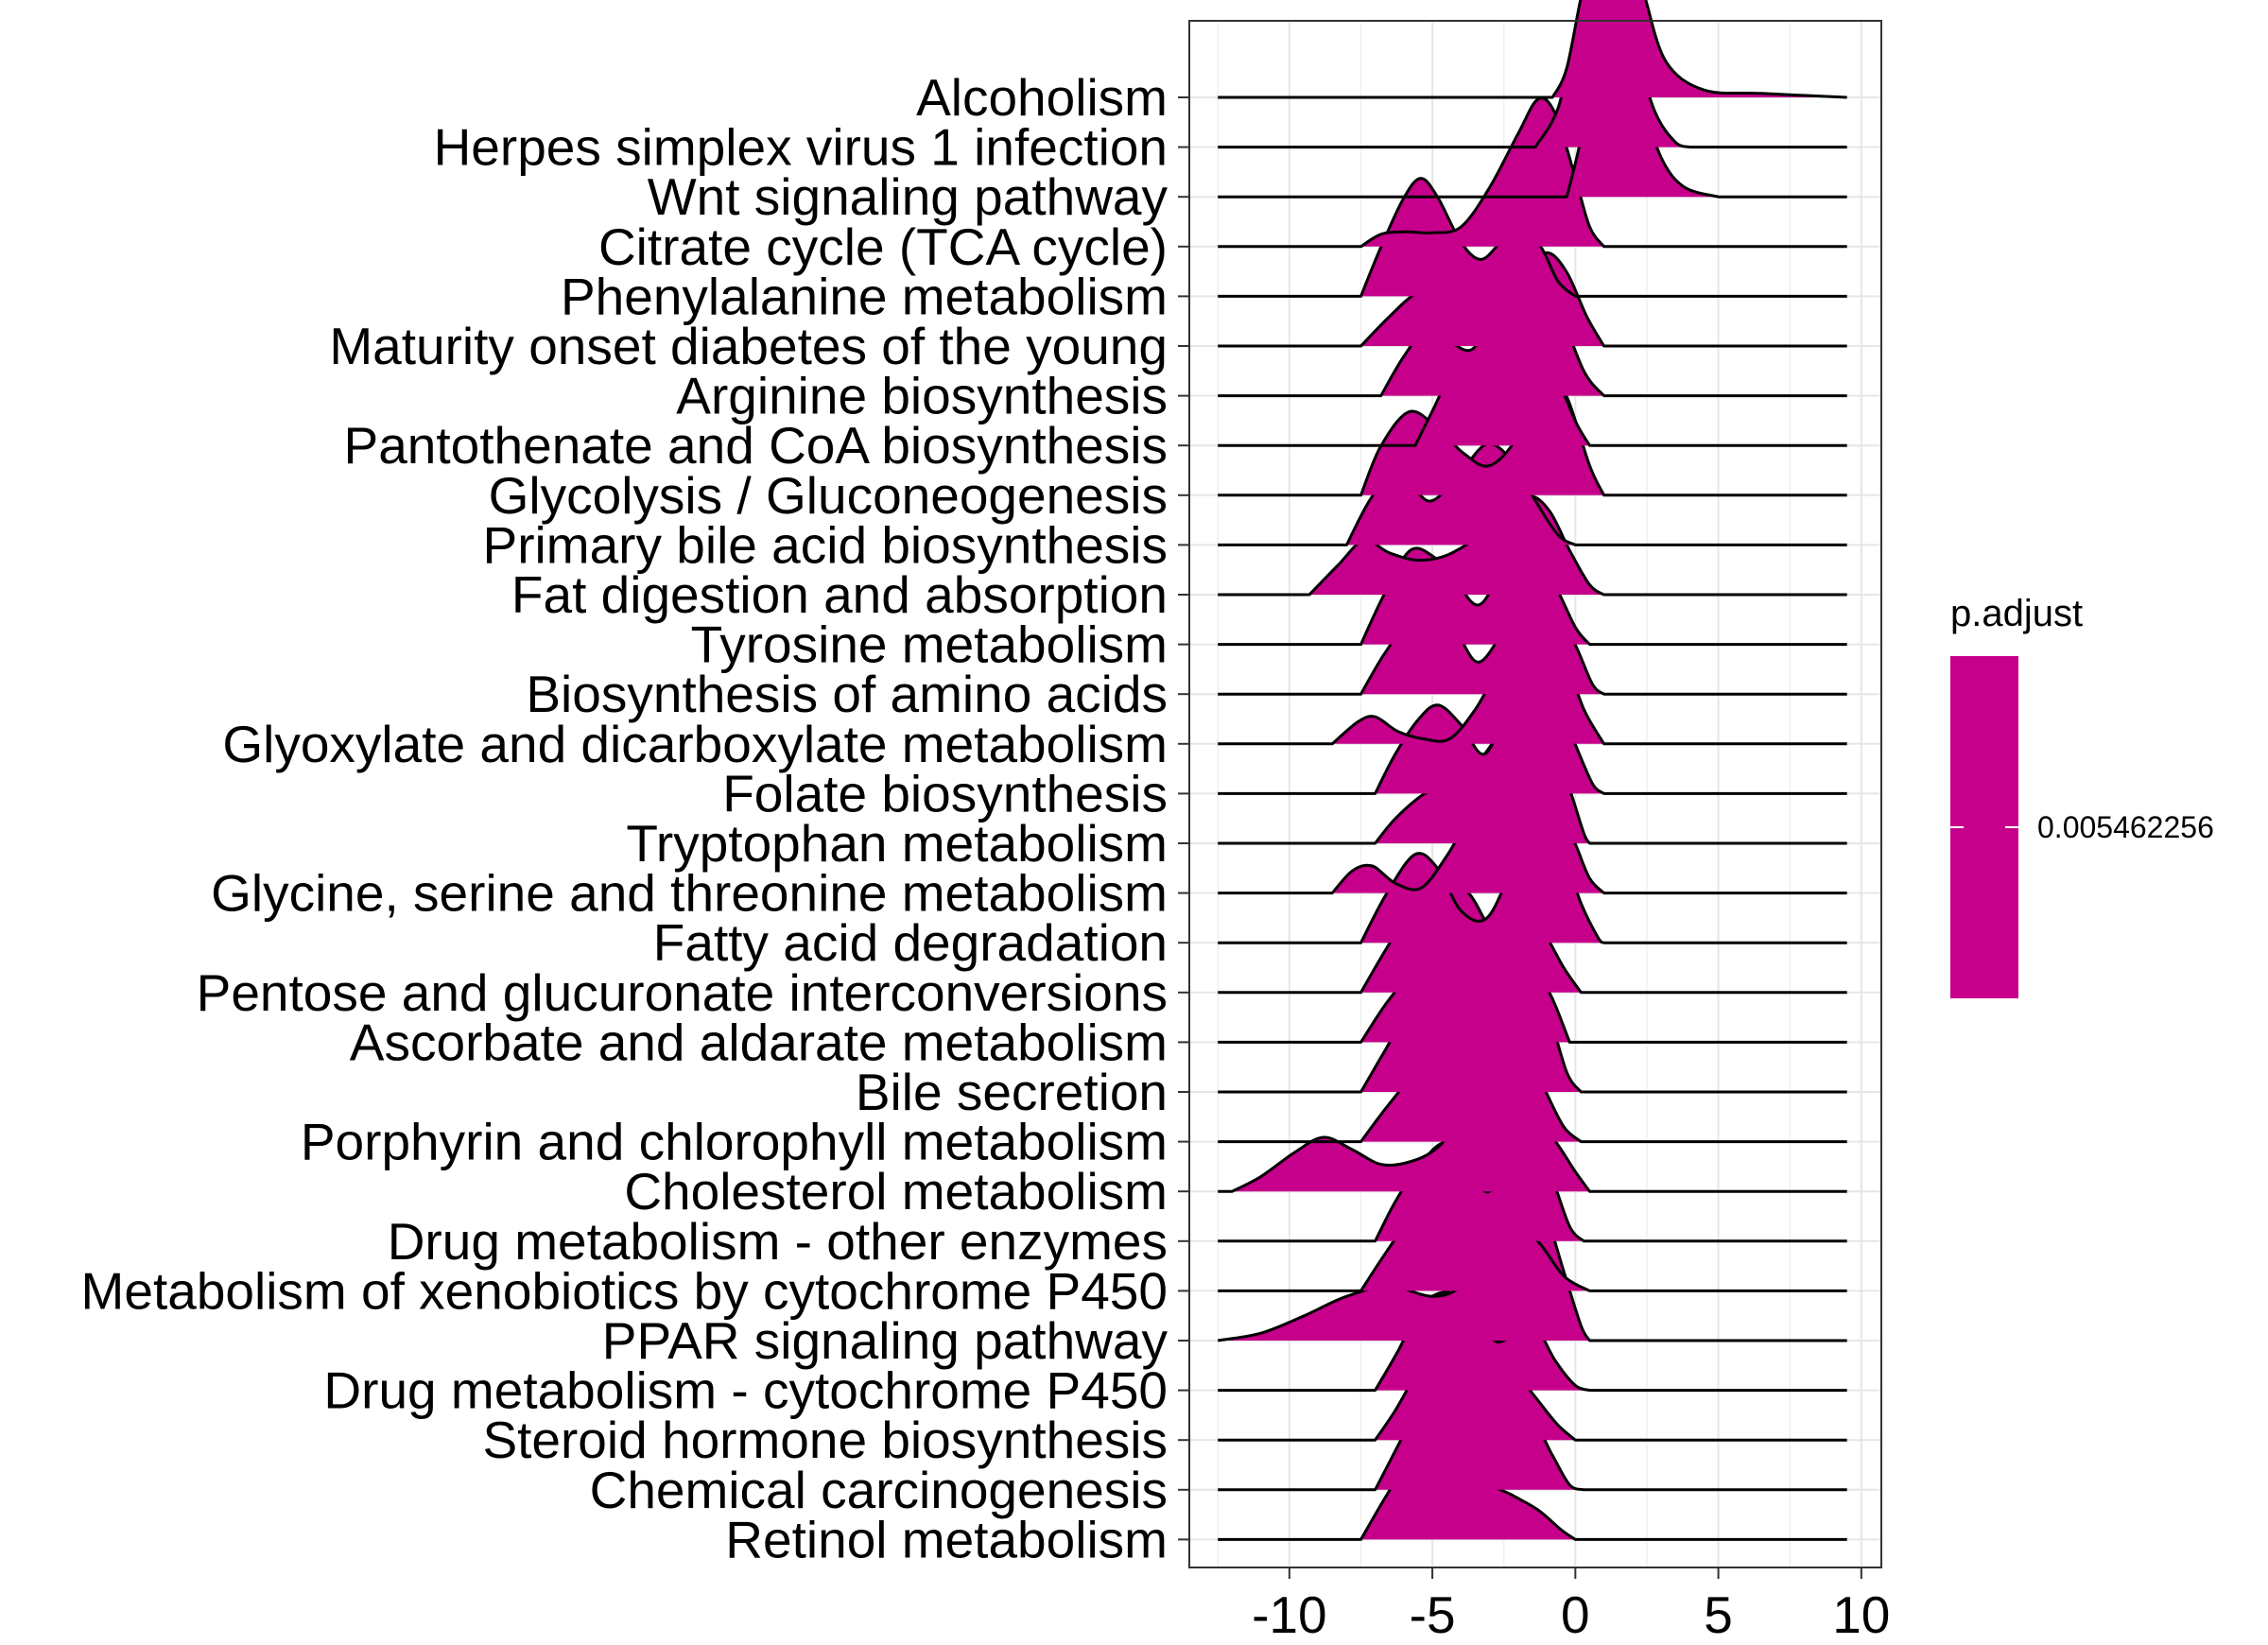 The width and height of the screenshot is (2268, 1645). What do you see at coordinates (1042, 97) in the screenshot?
I see `y-tick-label: Alcoholism` at bounding box center [1042, 97].